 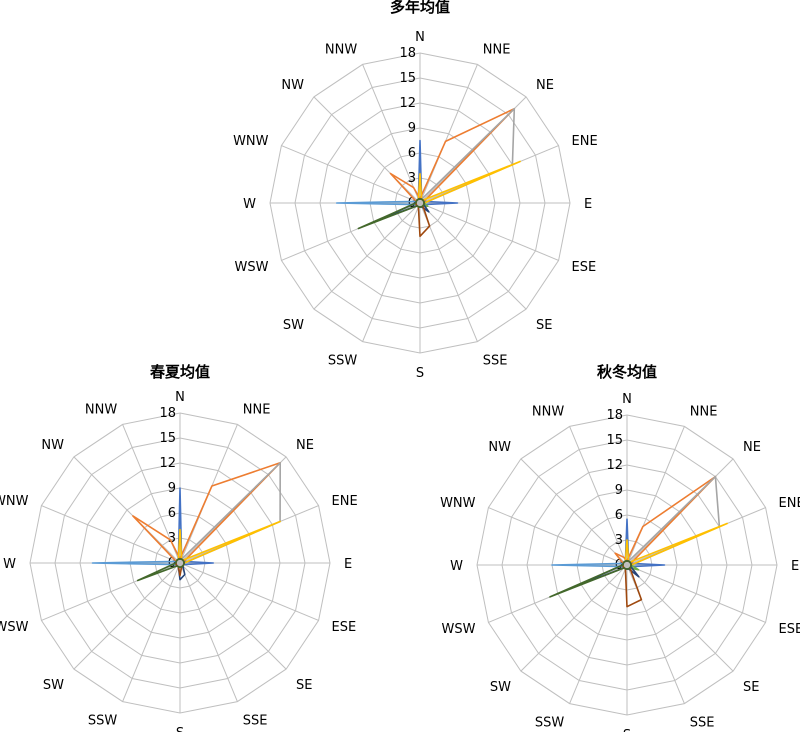 I want to click on chart-title-spring-summer: 春夏均值, so click(x=180, y=372).